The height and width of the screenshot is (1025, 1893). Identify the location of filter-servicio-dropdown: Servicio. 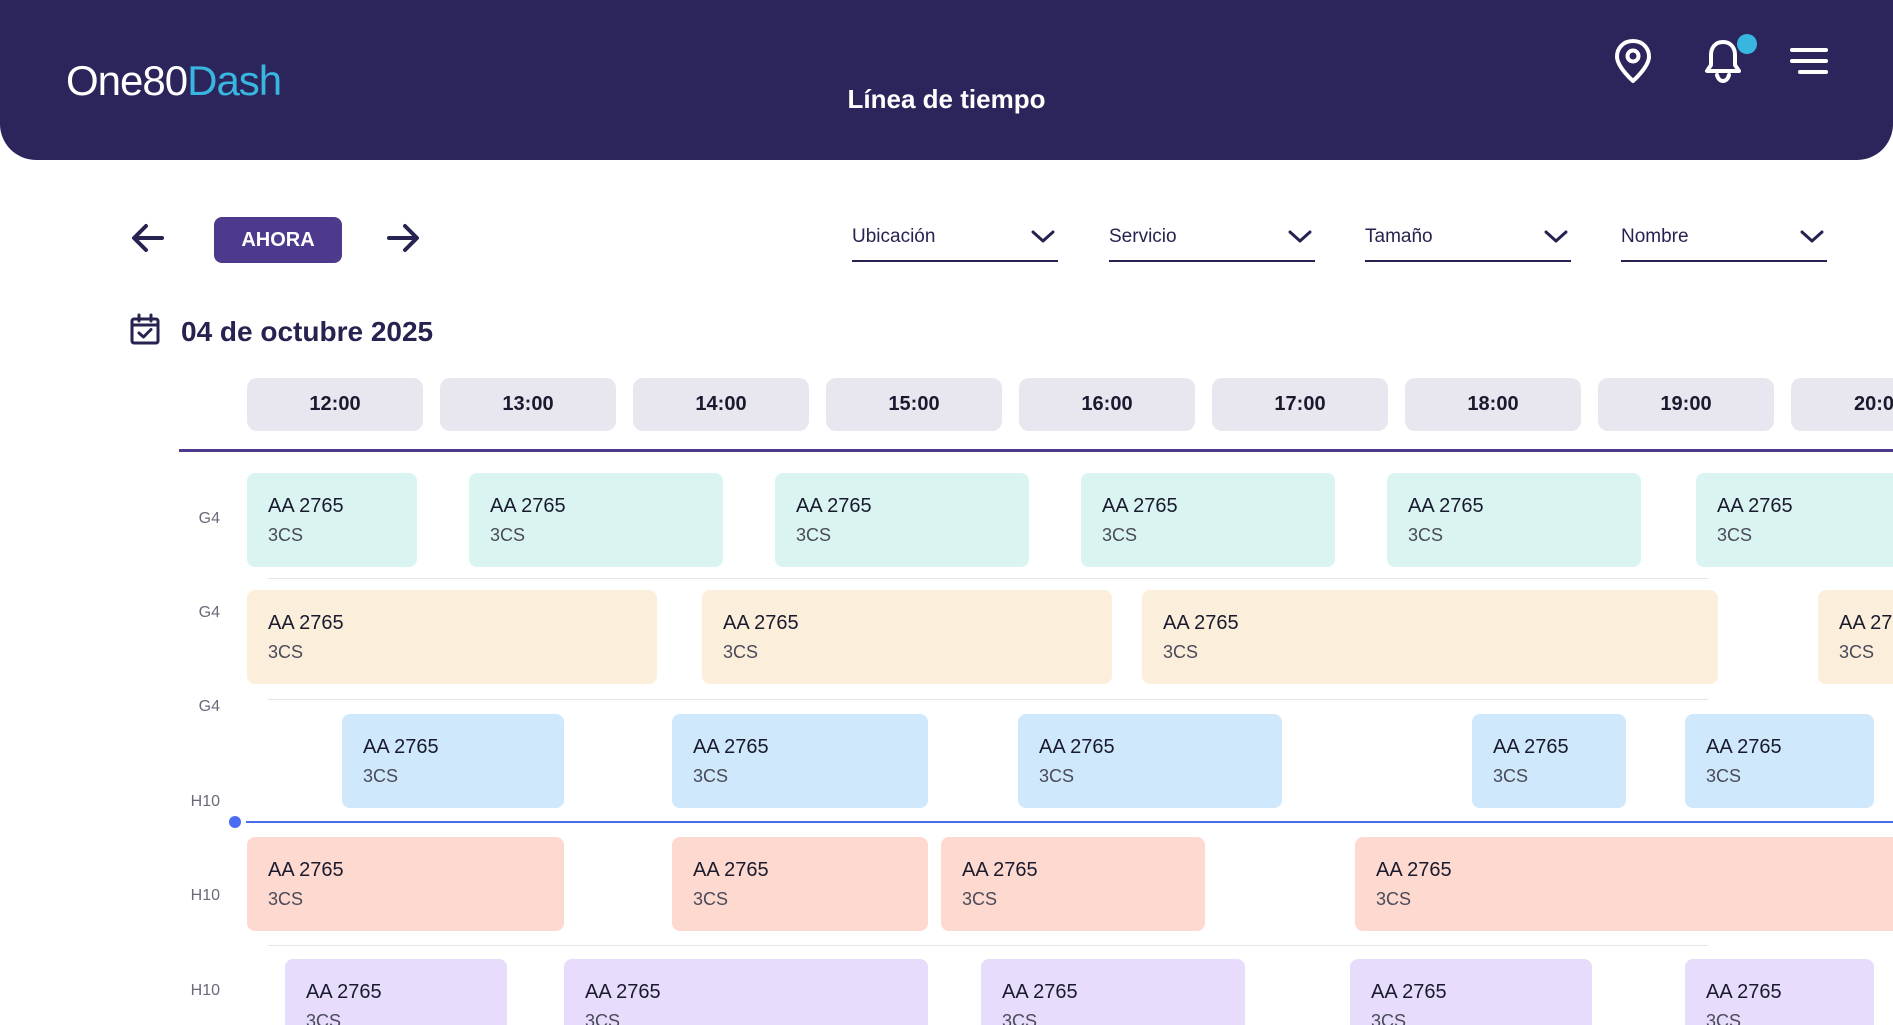
(1212, 238).